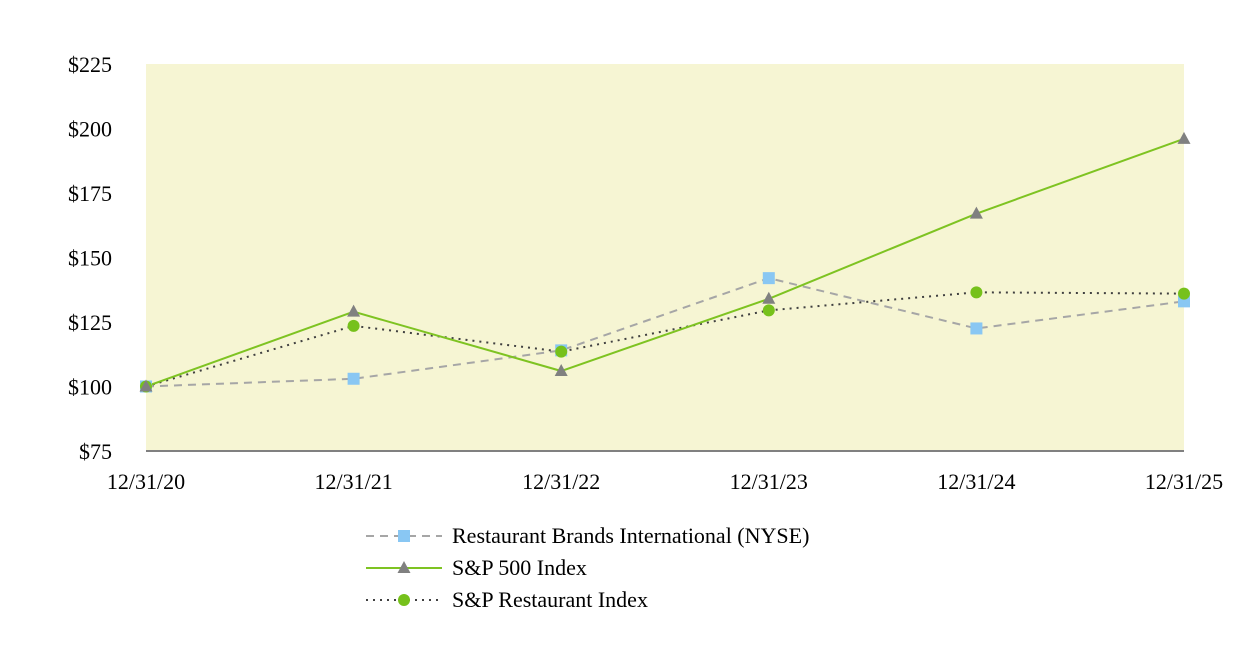  I want to click on x-tick-label: 12/31/21, so click(353, 481).